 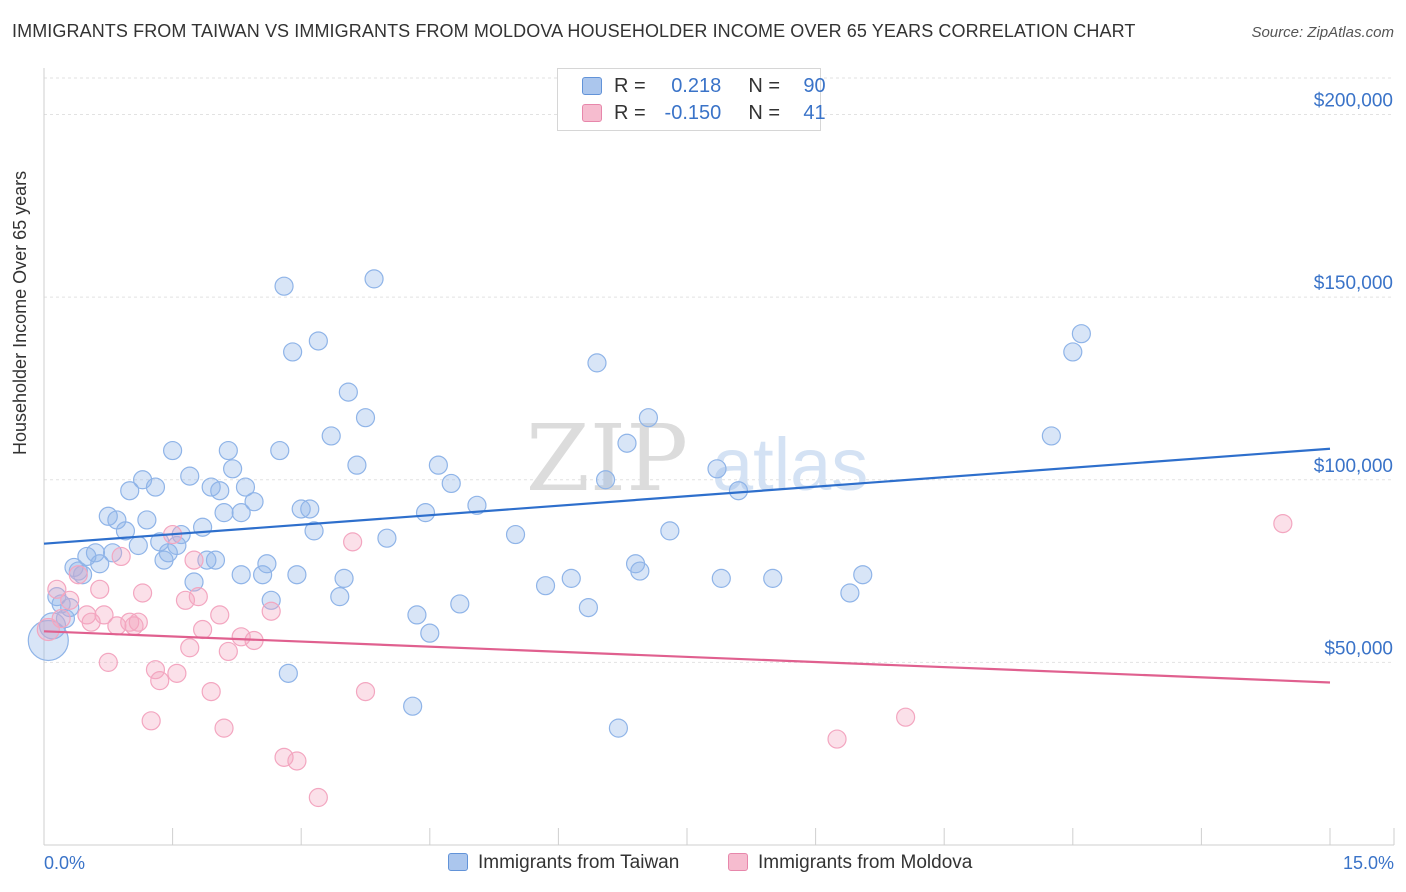 What do you see at coordinates (814, 86) in the screenshot?
I see `n-value-taiwan: 90` at bounding box center [814, 86].